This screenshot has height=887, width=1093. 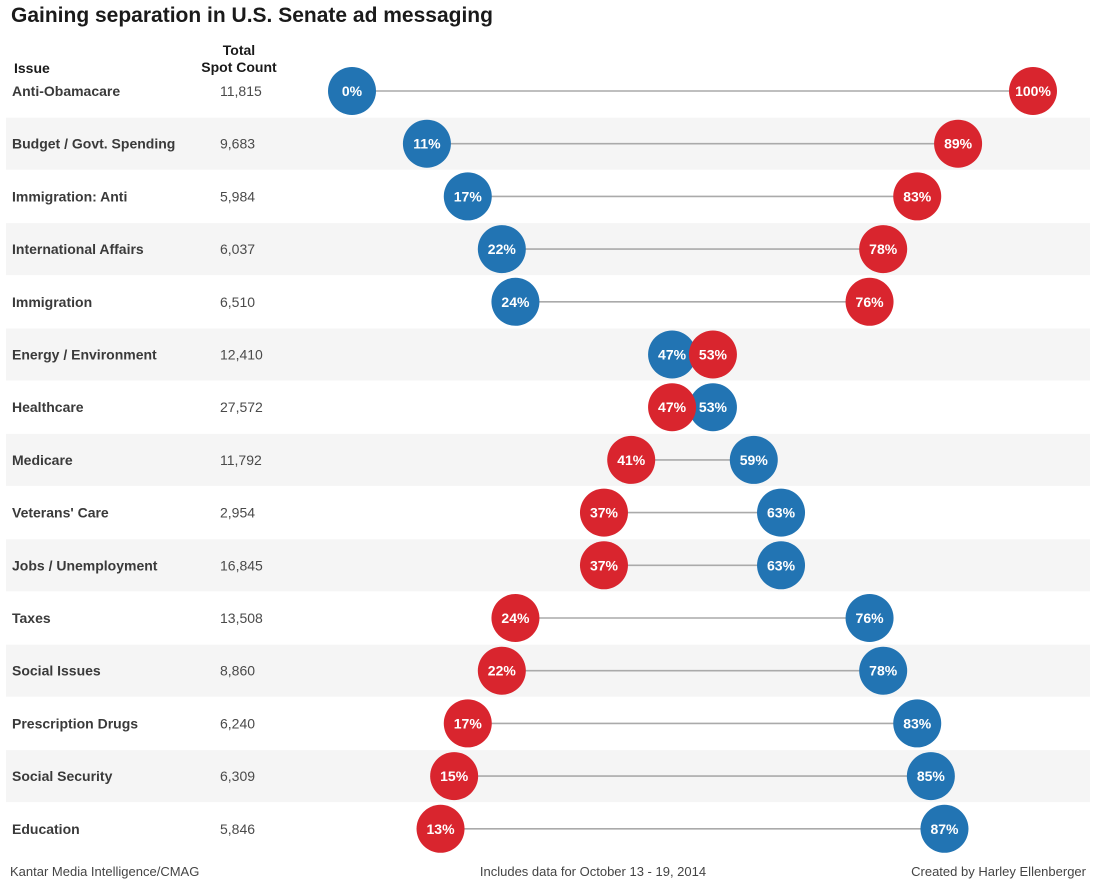 I want to click on red-value-label: 41%, so click(x=631, y=460).